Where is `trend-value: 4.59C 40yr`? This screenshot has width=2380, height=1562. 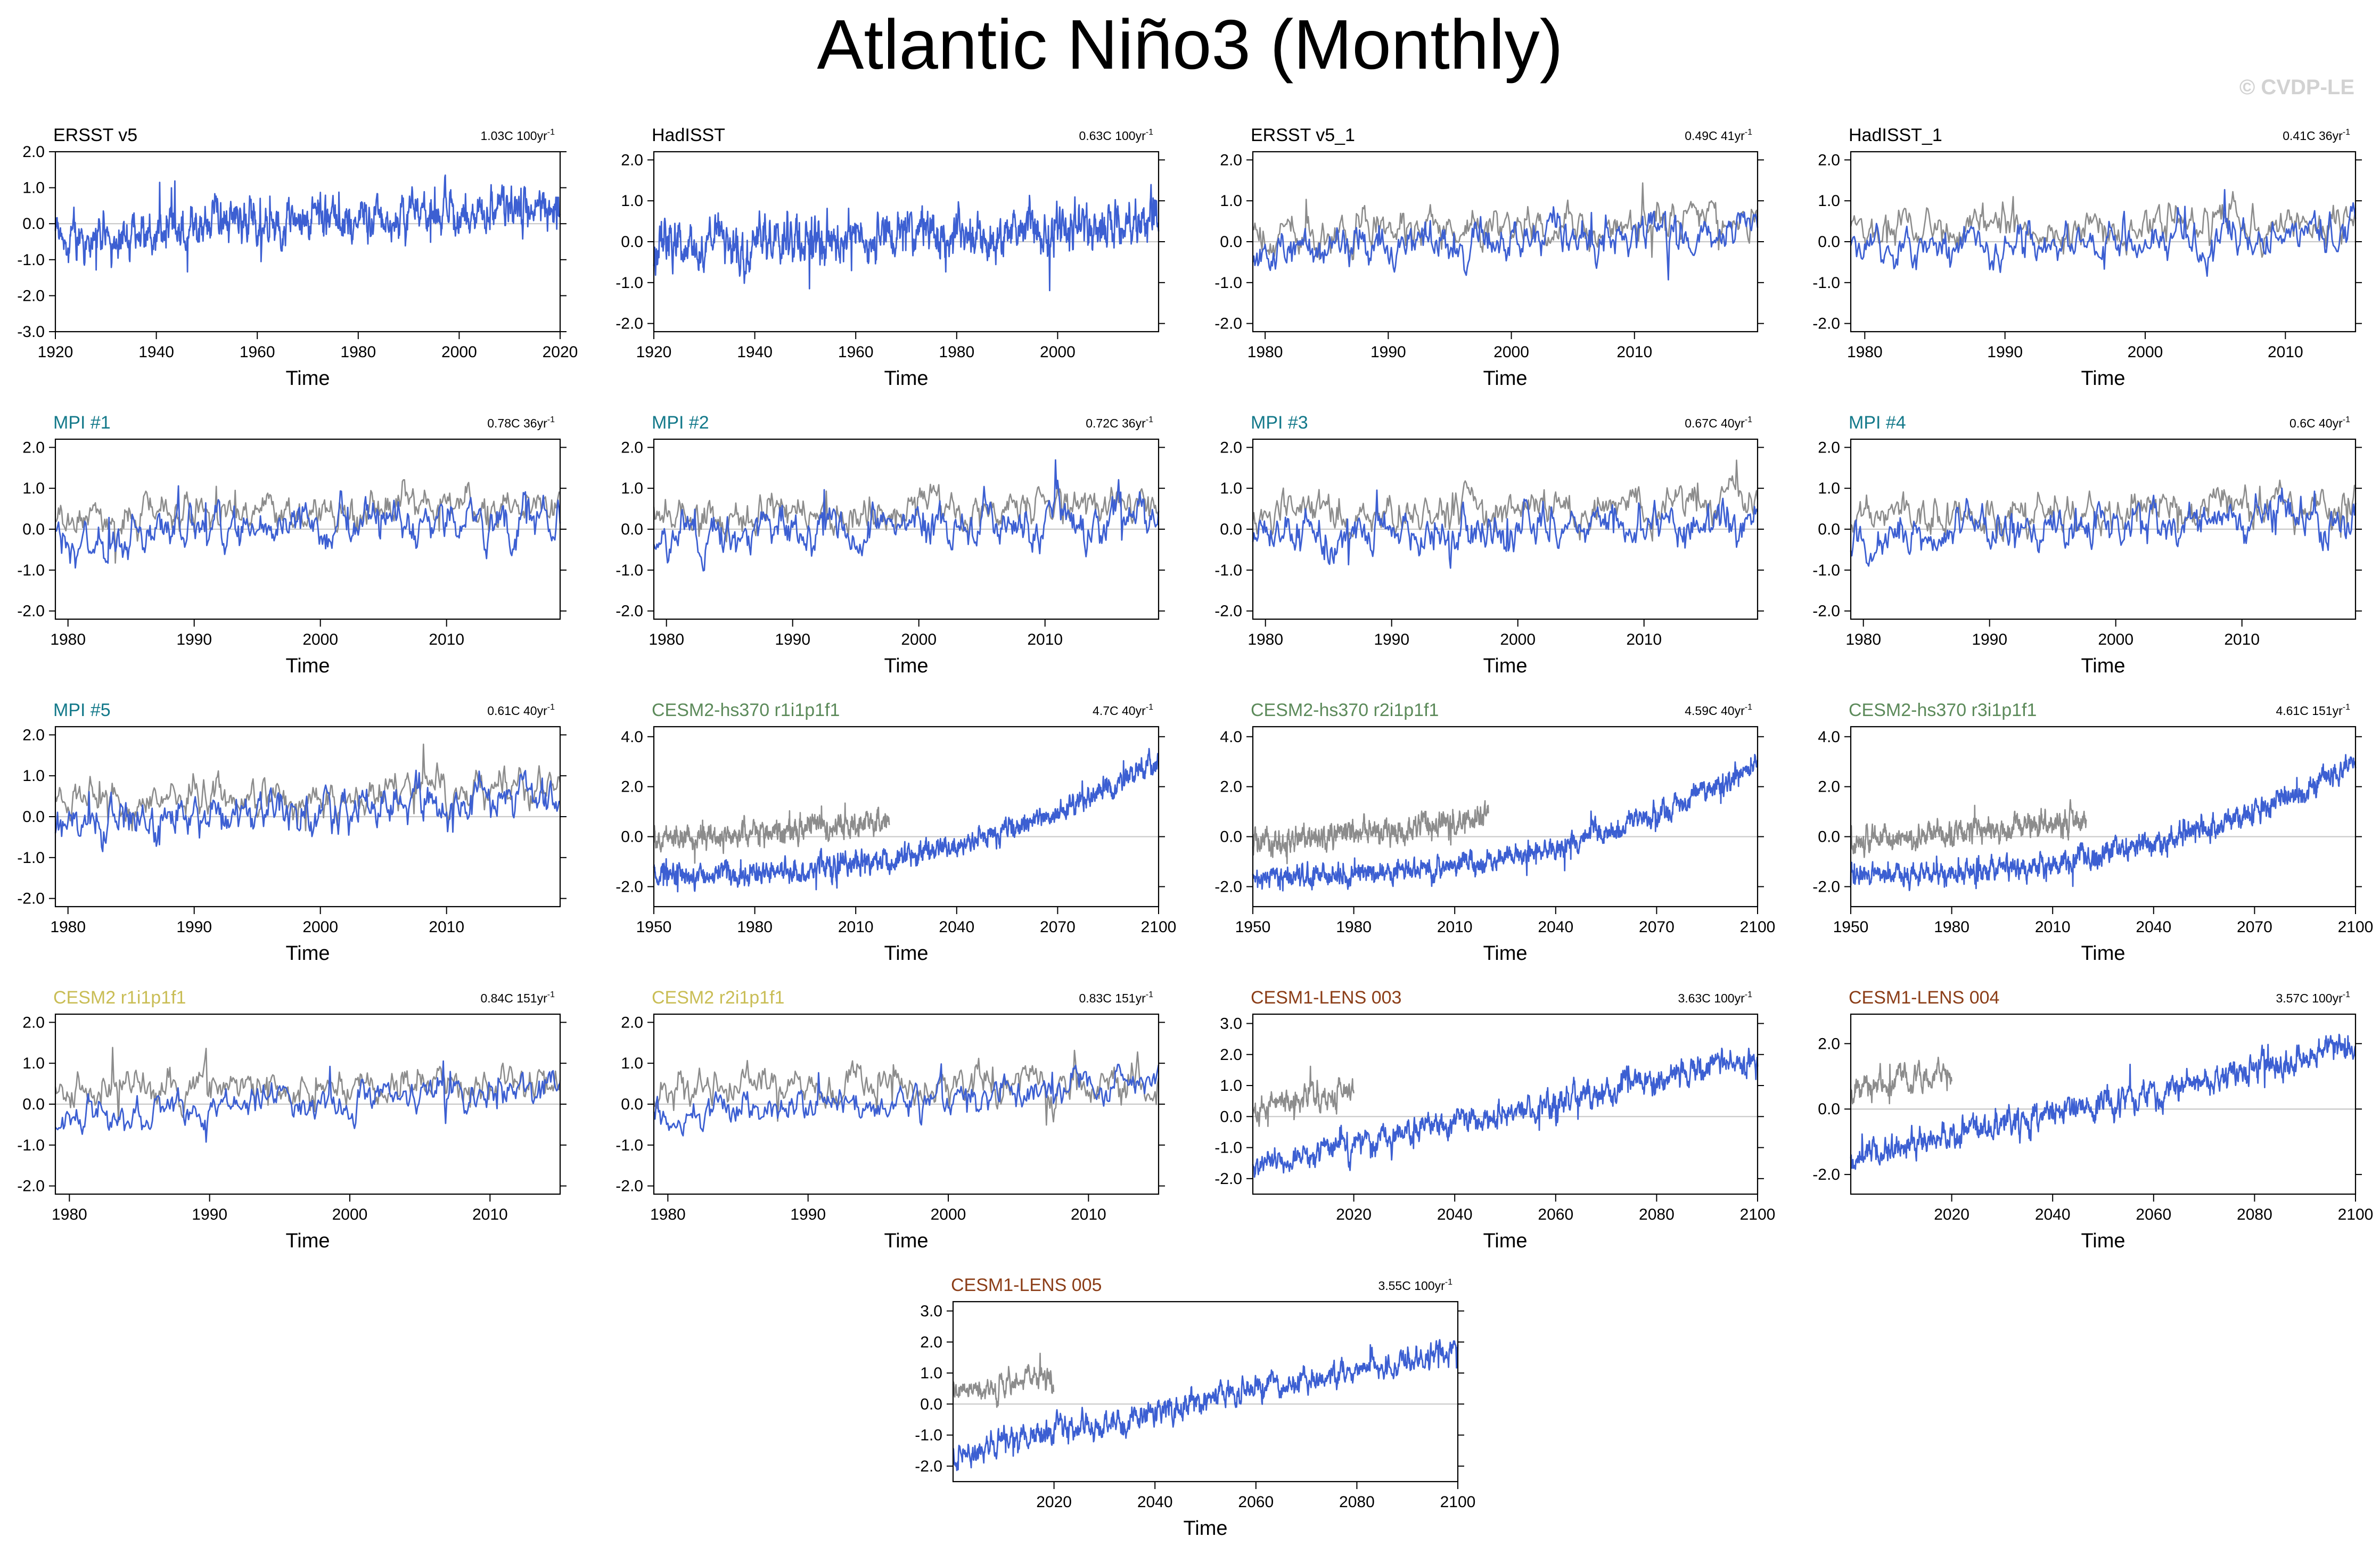 trend-value: 4.59C 40yr is located at coordinates (1715, 711).